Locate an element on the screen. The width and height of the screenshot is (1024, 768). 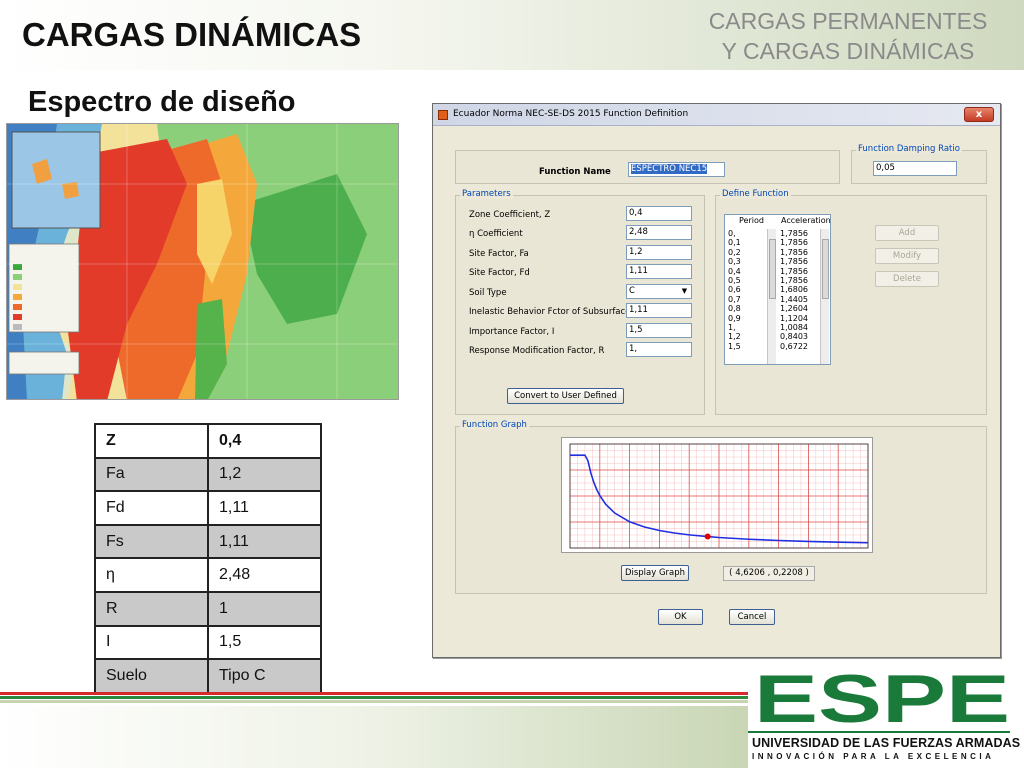
list-item: 1,1204 is located at coordinates (794, 318).